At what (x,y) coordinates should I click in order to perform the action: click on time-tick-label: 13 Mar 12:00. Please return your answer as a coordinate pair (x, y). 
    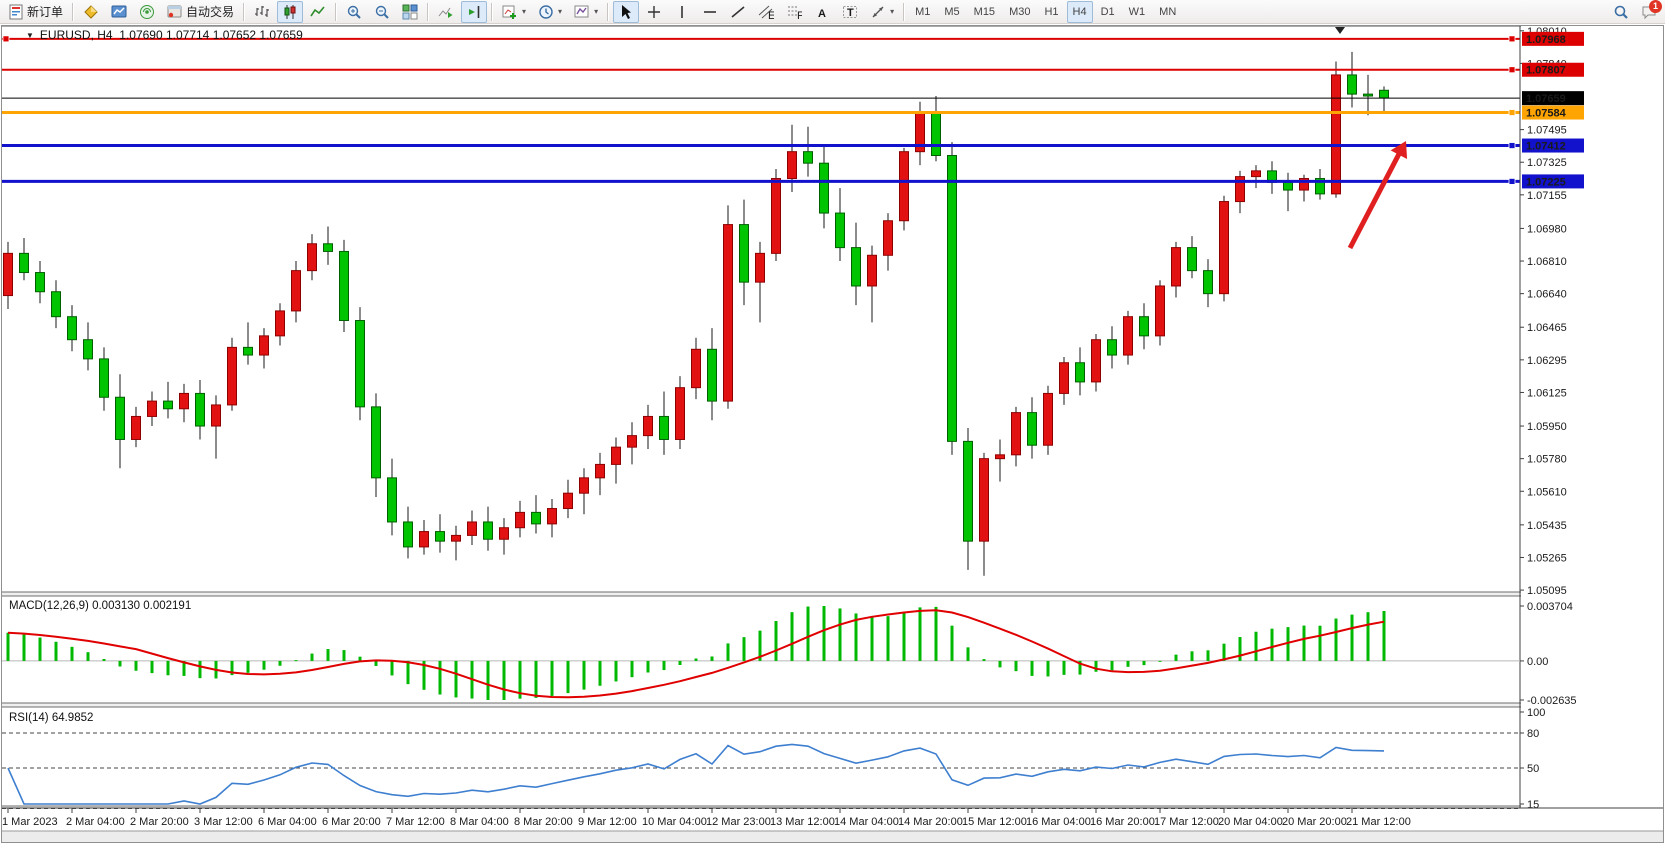
    Looking at the image, I should click on (802, 822).